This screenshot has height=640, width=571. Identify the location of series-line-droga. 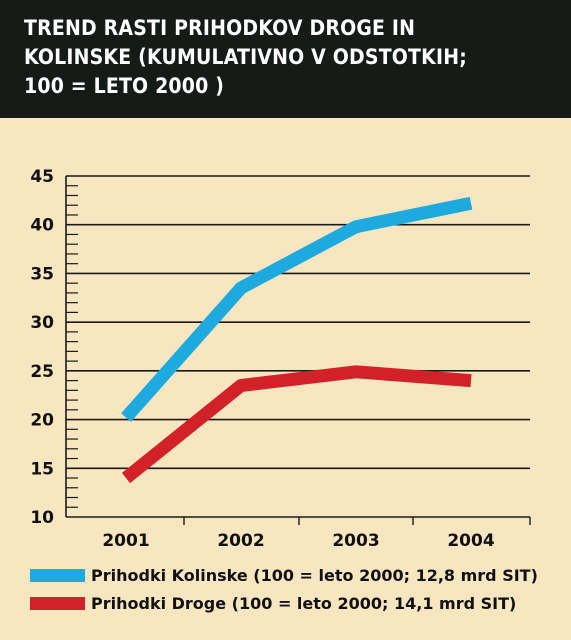
(296, 424).